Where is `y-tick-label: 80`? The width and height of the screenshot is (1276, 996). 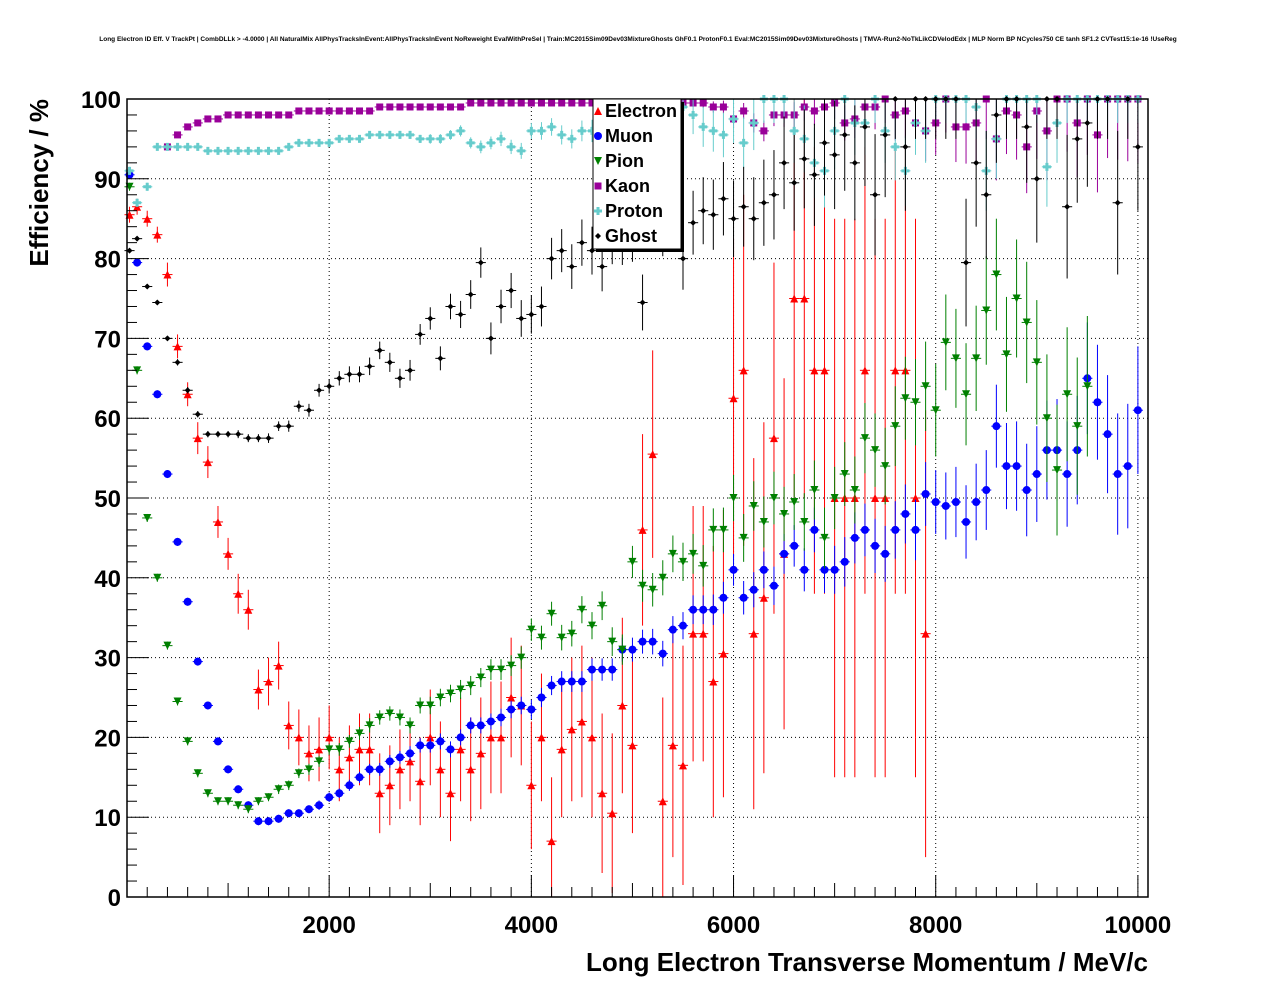 y-tick-label: 80 is located at coordinates (107, 260).